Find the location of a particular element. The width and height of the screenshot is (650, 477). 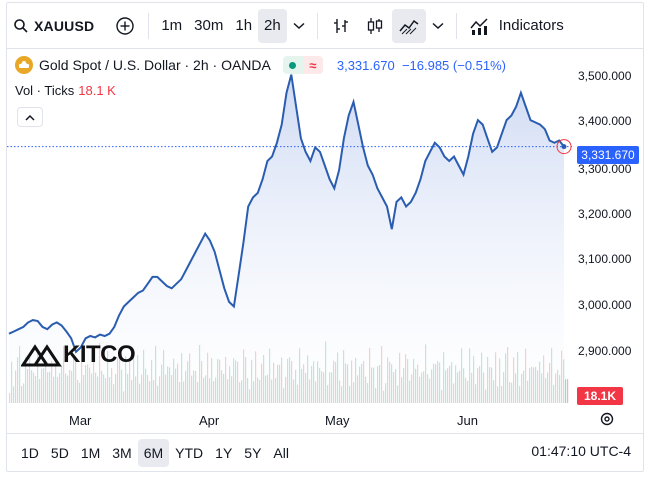

bar-chart-icon is located at coordinates (340, 25).